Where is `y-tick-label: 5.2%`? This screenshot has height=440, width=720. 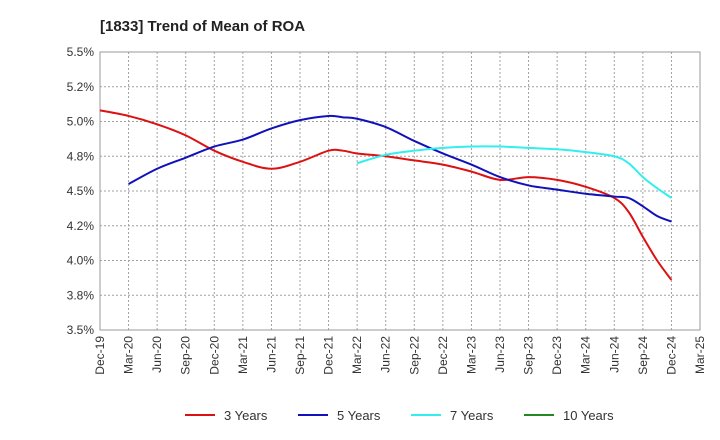
y-tick-label: 5.2% is located at coordinates (81, 87).